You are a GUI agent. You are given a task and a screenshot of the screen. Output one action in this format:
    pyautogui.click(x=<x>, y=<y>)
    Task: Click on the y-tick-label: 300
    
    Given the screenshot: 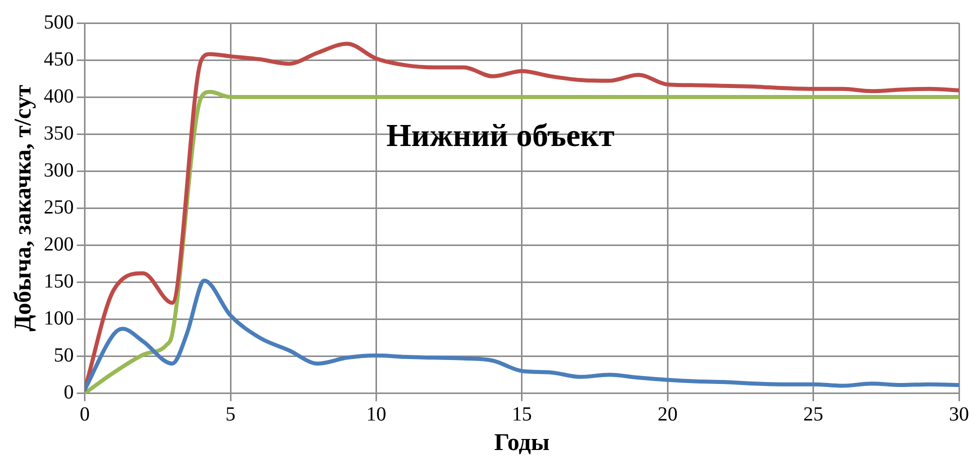 What is the action you would take?
    pyautogui.click(x=59, y=170)
    